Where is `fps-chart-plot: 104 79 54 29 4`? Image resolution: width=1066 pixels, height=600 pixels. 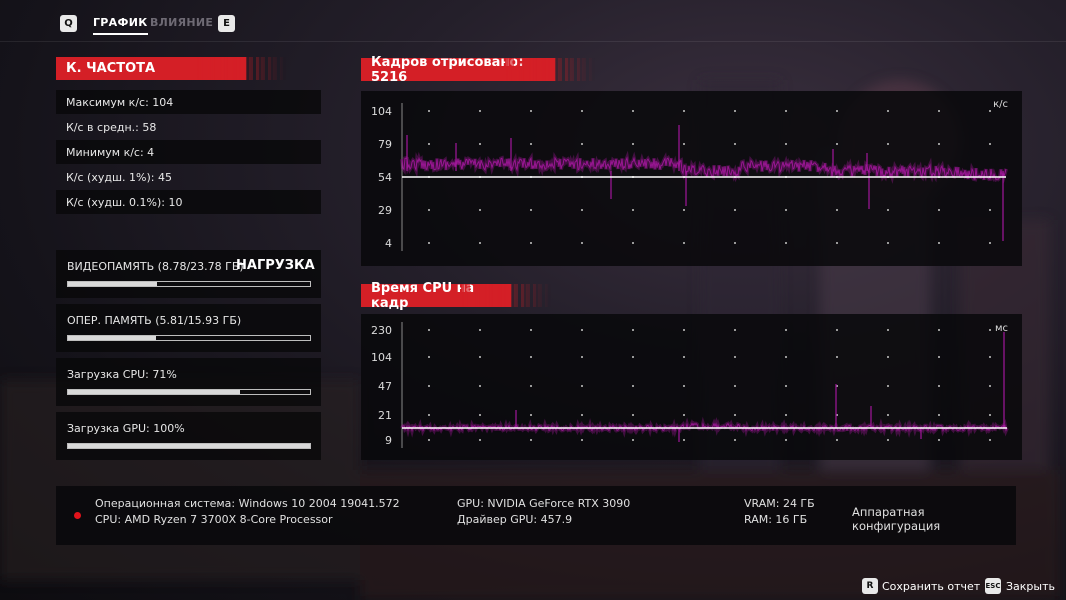 fps-chart-plot: 104 79 54 29 4 is located at coordinates (689, 177).